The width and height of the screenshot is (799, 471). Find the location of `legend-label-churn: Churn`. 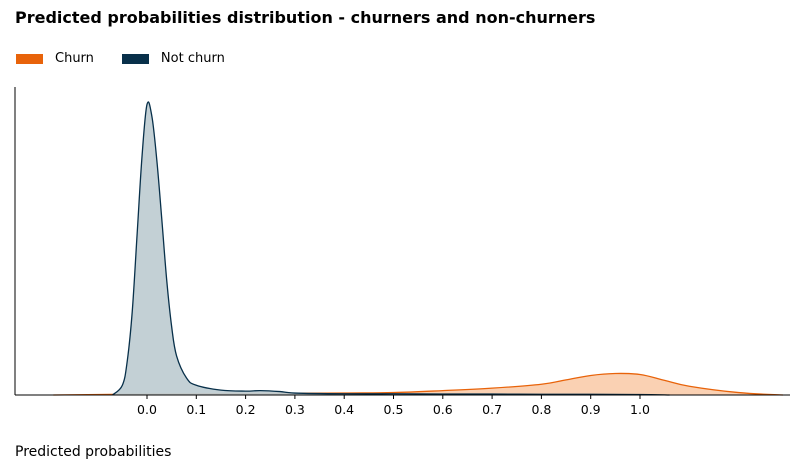

legend-label-churn: Churn is located at coordinates (74, 58).